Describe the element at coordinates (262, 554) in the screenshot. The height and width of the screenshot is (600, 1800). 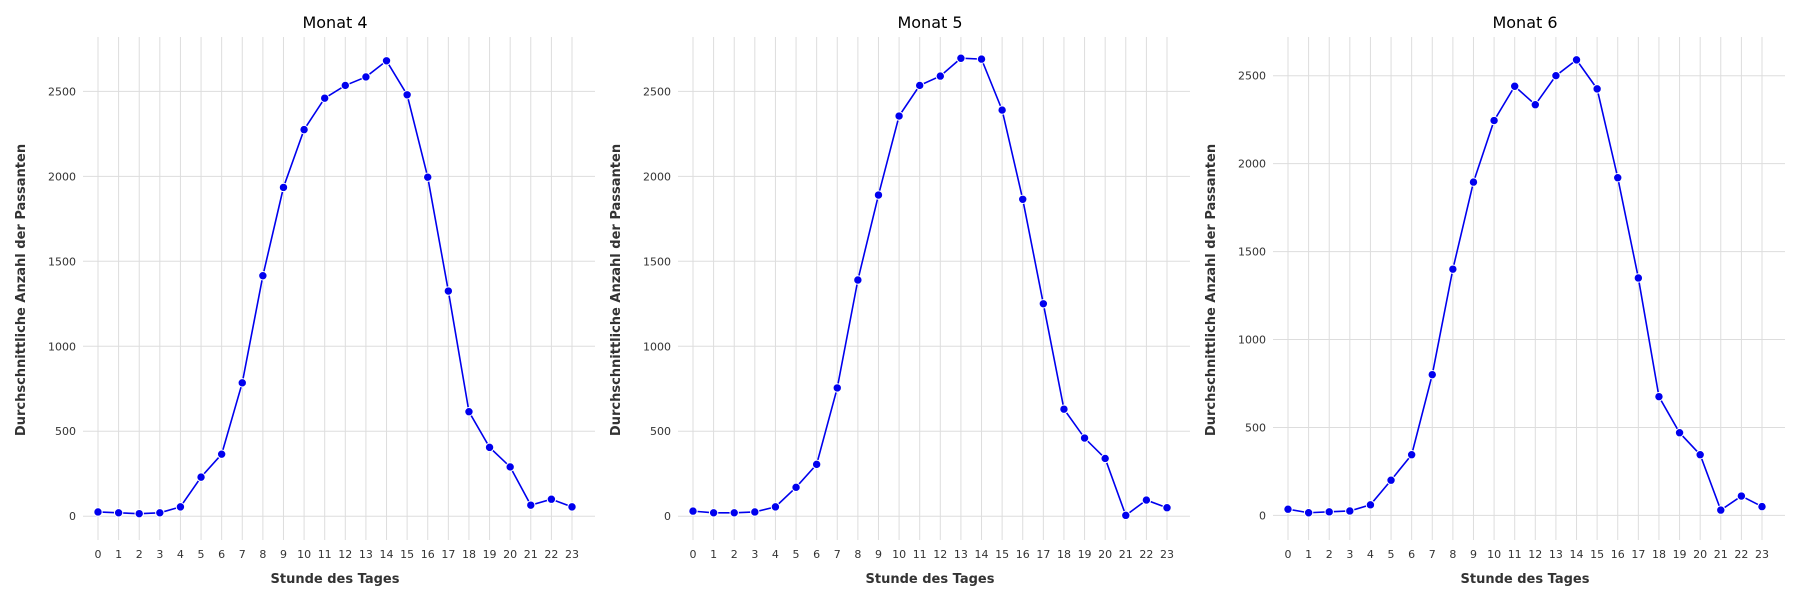
I see `x-tick-label: 8` at that location.